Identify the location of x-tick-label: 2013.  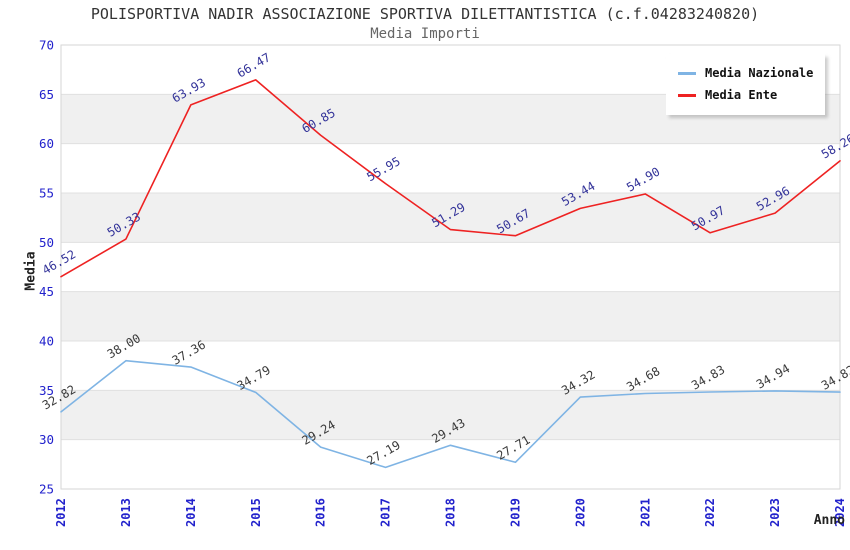
(126, 512).